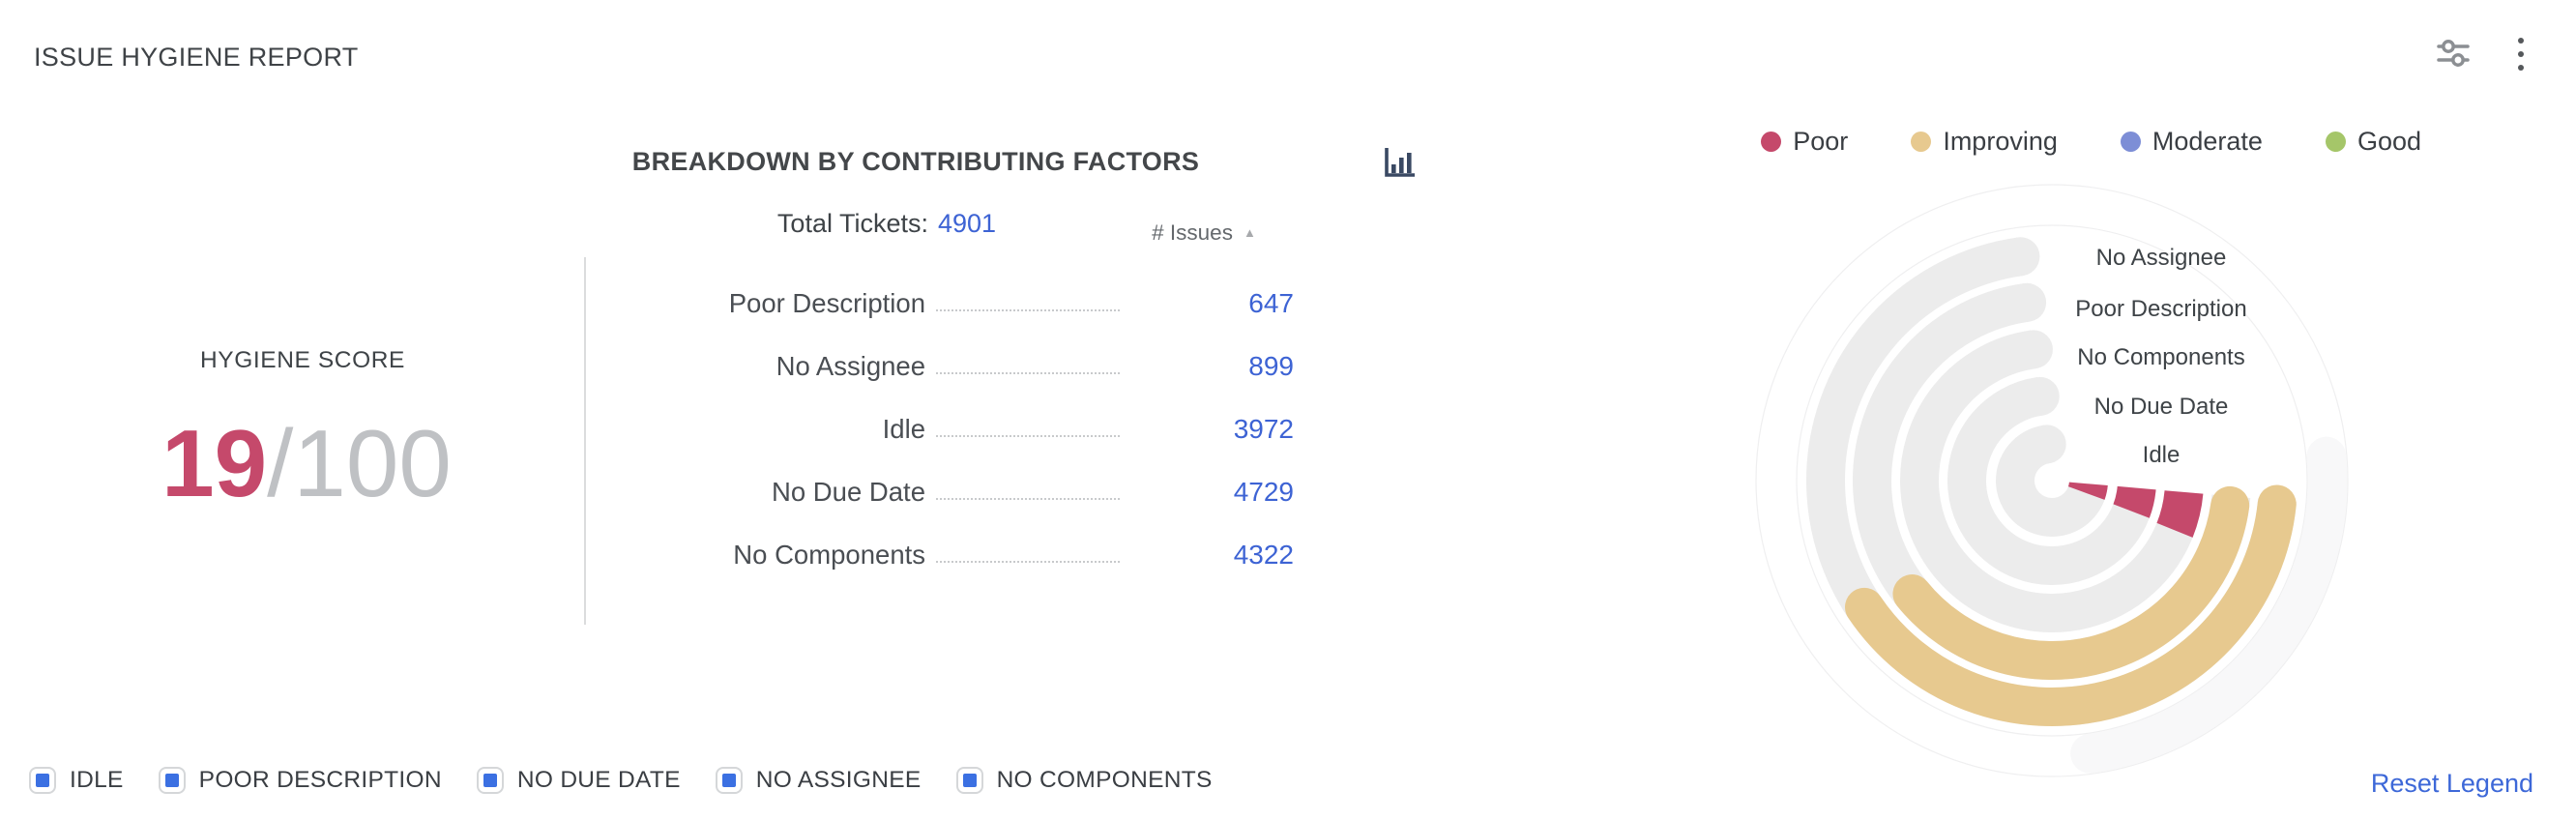 The width and height of the screenshot is (2576, 820). I want to click on legend-label: Good, so click(2388, 141).